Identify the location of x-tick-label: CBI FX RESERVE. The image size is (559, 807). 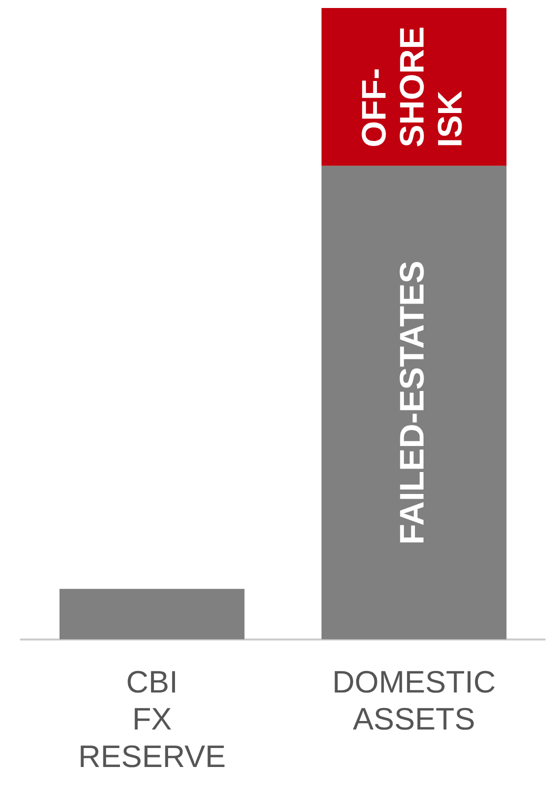
(152, 719).